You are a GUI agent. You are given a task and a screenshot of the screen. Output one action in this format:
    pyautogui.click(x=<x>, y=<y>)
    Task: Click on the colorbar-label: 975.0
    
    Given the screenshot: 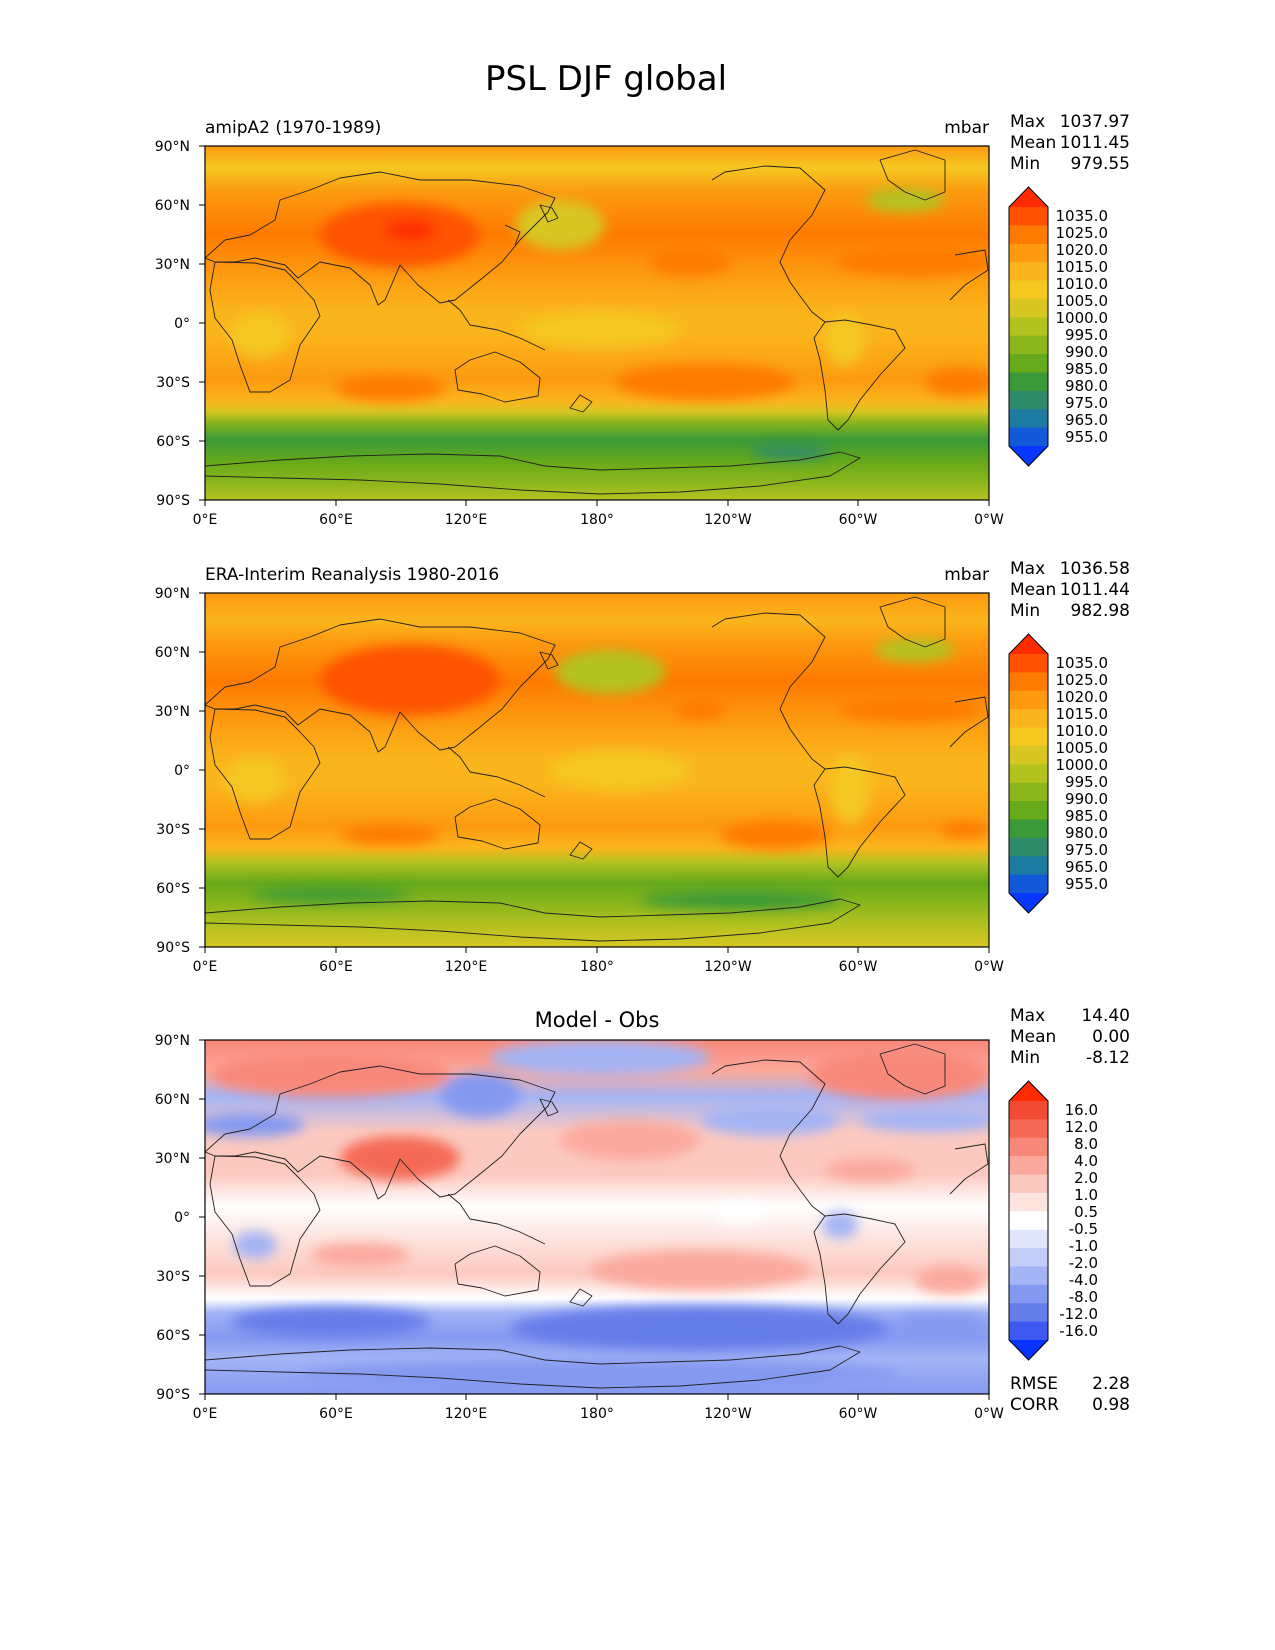 What is the action you would take?
    pyautogui.click(x=1086, y=850)
    